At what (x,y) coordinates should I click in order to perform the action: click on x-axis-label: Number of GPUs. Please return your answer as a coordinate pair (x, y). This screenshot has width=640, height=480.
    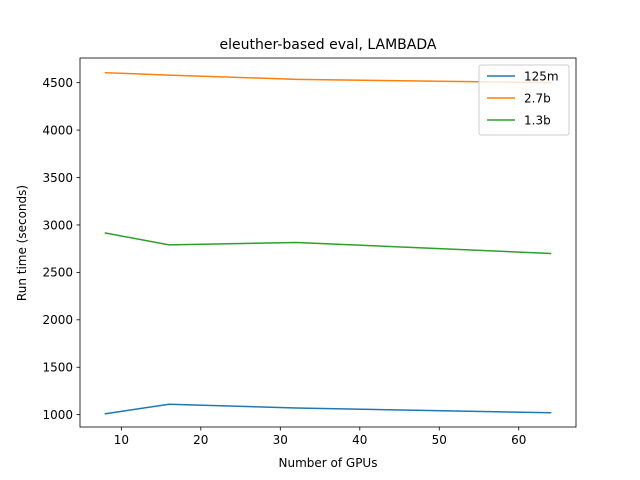
    Looking at the image, I should click on (328, 463).